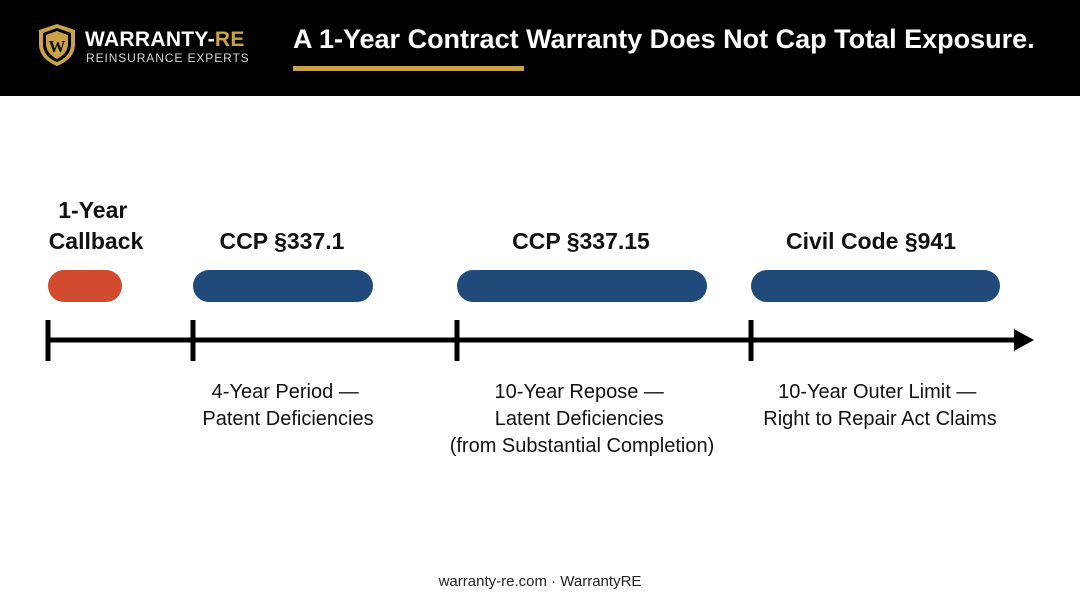  Describe the element at coordinates (877, 392) in the screenshot. I see `civil-code-941-desc-line-1: 10-Year Outer Limit —` at that location.